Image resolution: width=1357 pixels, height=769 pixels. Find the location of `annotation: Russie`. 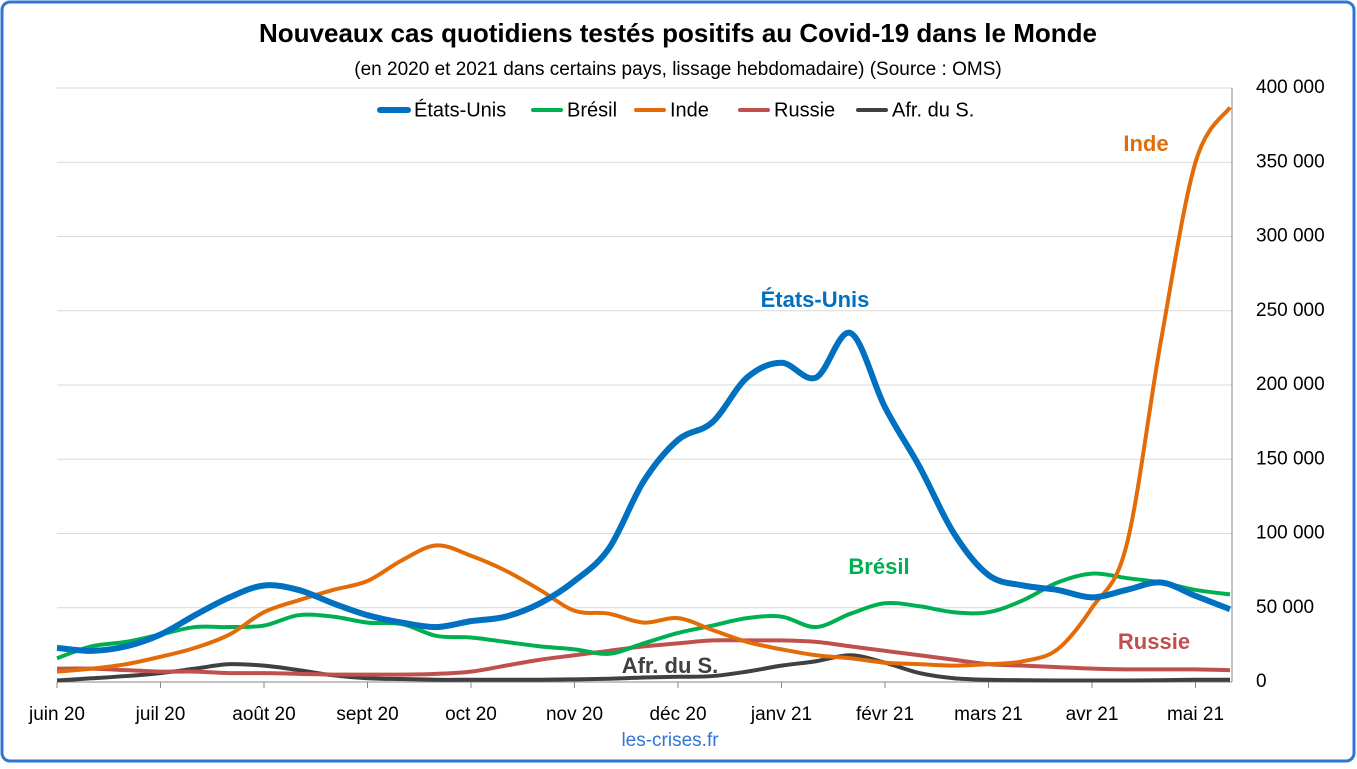

annotation: Russie is located at coordinates (1154, 641).